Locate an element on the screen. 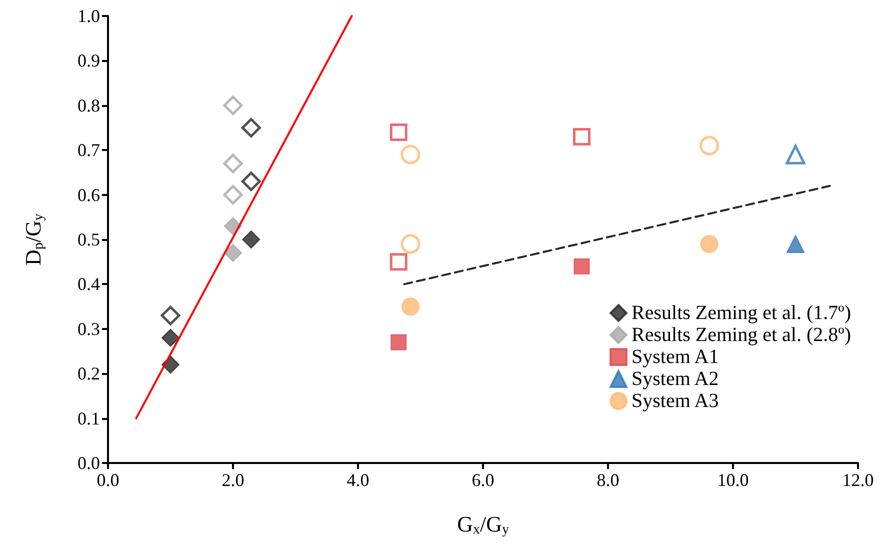 Image resolution: width=886 pixels, height=554 pixels. y-tick-label: 0.6 is located at coordinates (89, 194).